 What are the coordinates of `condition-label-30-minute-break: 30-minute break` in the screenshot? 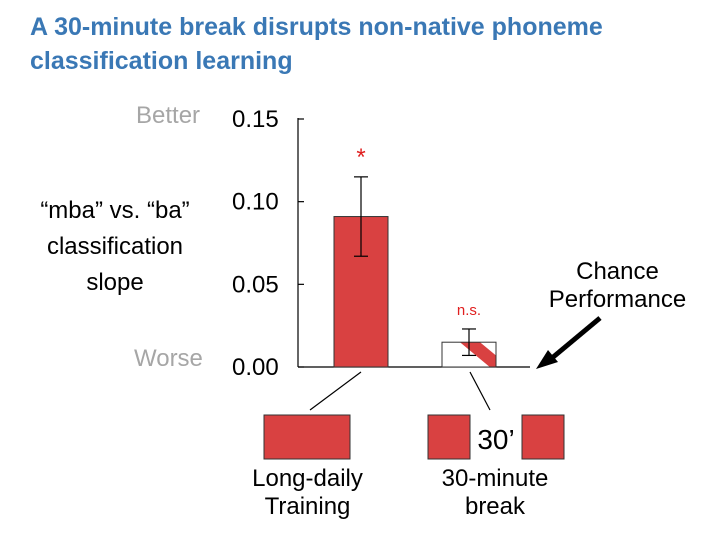 It's located at (495, 492).